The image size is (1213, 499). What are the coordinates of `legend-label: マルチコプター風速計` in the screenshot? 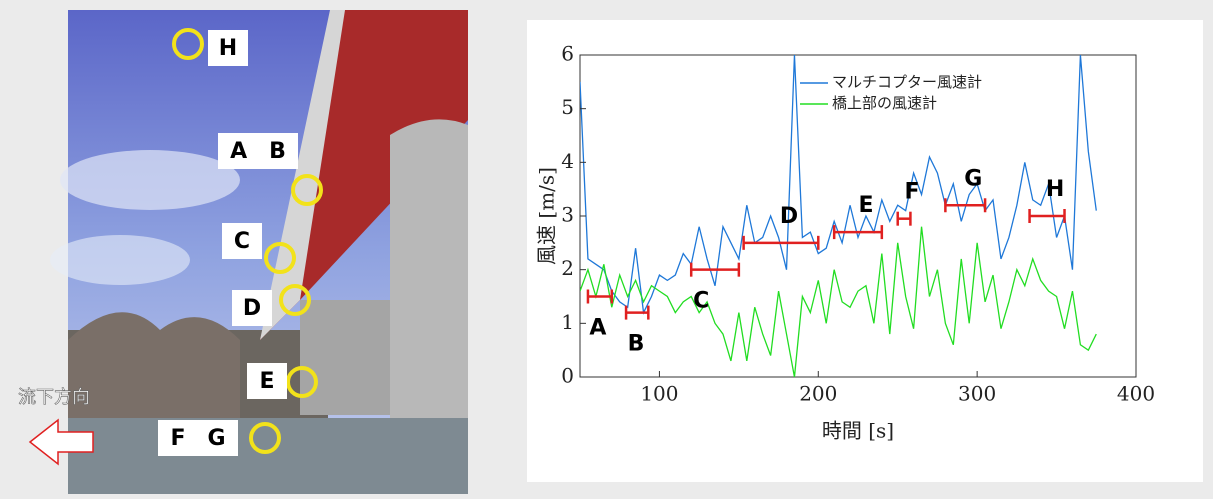 It's located at (907, 82).